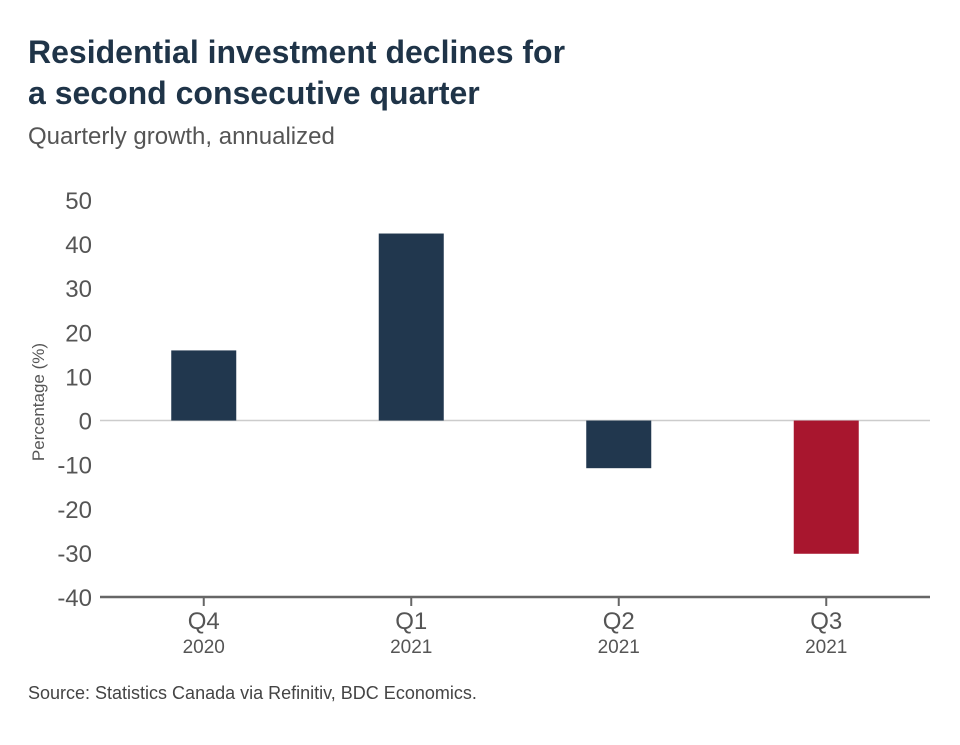 The width and height of the screenshot is (960, 745). I want to click on bar-q4-2020, so click(204, 385).